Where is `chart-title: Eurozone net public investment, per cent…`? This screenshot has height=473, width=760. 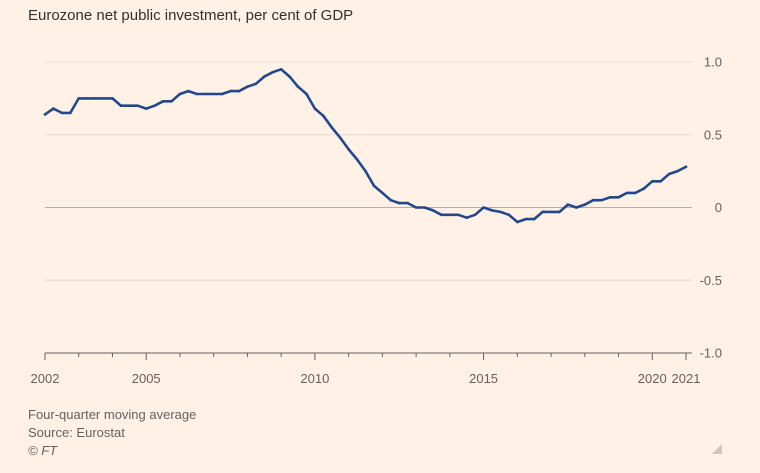 chart-title: Eurozone net public investment, per cent… is located at coordinates (191, 15).